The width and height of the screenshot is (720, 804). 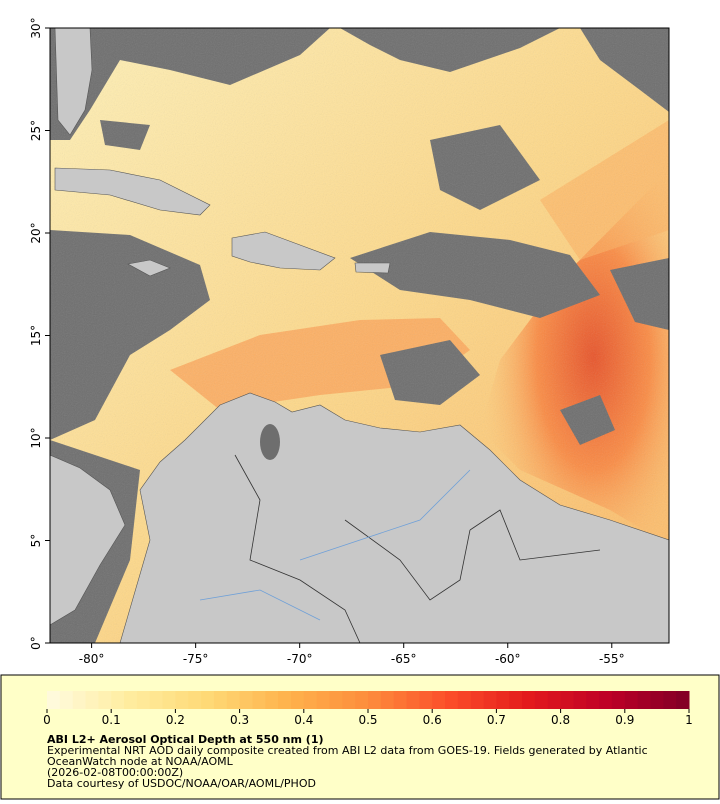 What do you see at coordinates (36, 643) in the screenshot?
I see `y-tick-label: 0°` at bounding box center [36, 643].